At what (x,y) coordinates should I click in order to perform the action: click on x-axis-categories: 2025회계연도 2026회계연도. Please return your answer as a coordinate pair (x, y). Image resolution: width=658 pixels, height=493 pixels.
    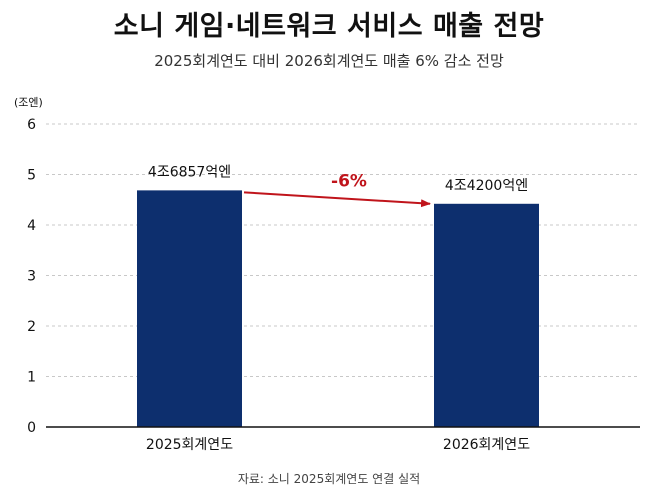
    Looking at the image, I should click on (338, 445).